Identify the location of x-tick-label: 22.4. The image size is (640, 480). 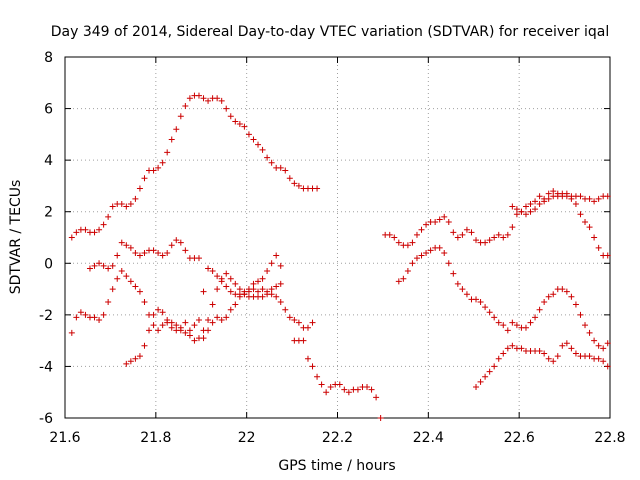
(428, 438).